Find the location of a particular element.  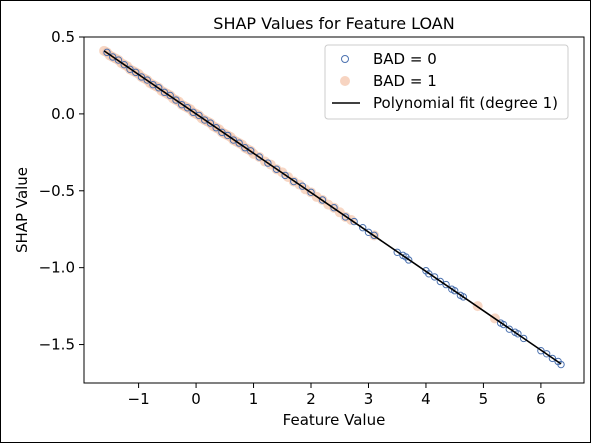

x-axis-ticks: −1 0 1 2 3 4 5 6 is located at coordinates (337, 395).